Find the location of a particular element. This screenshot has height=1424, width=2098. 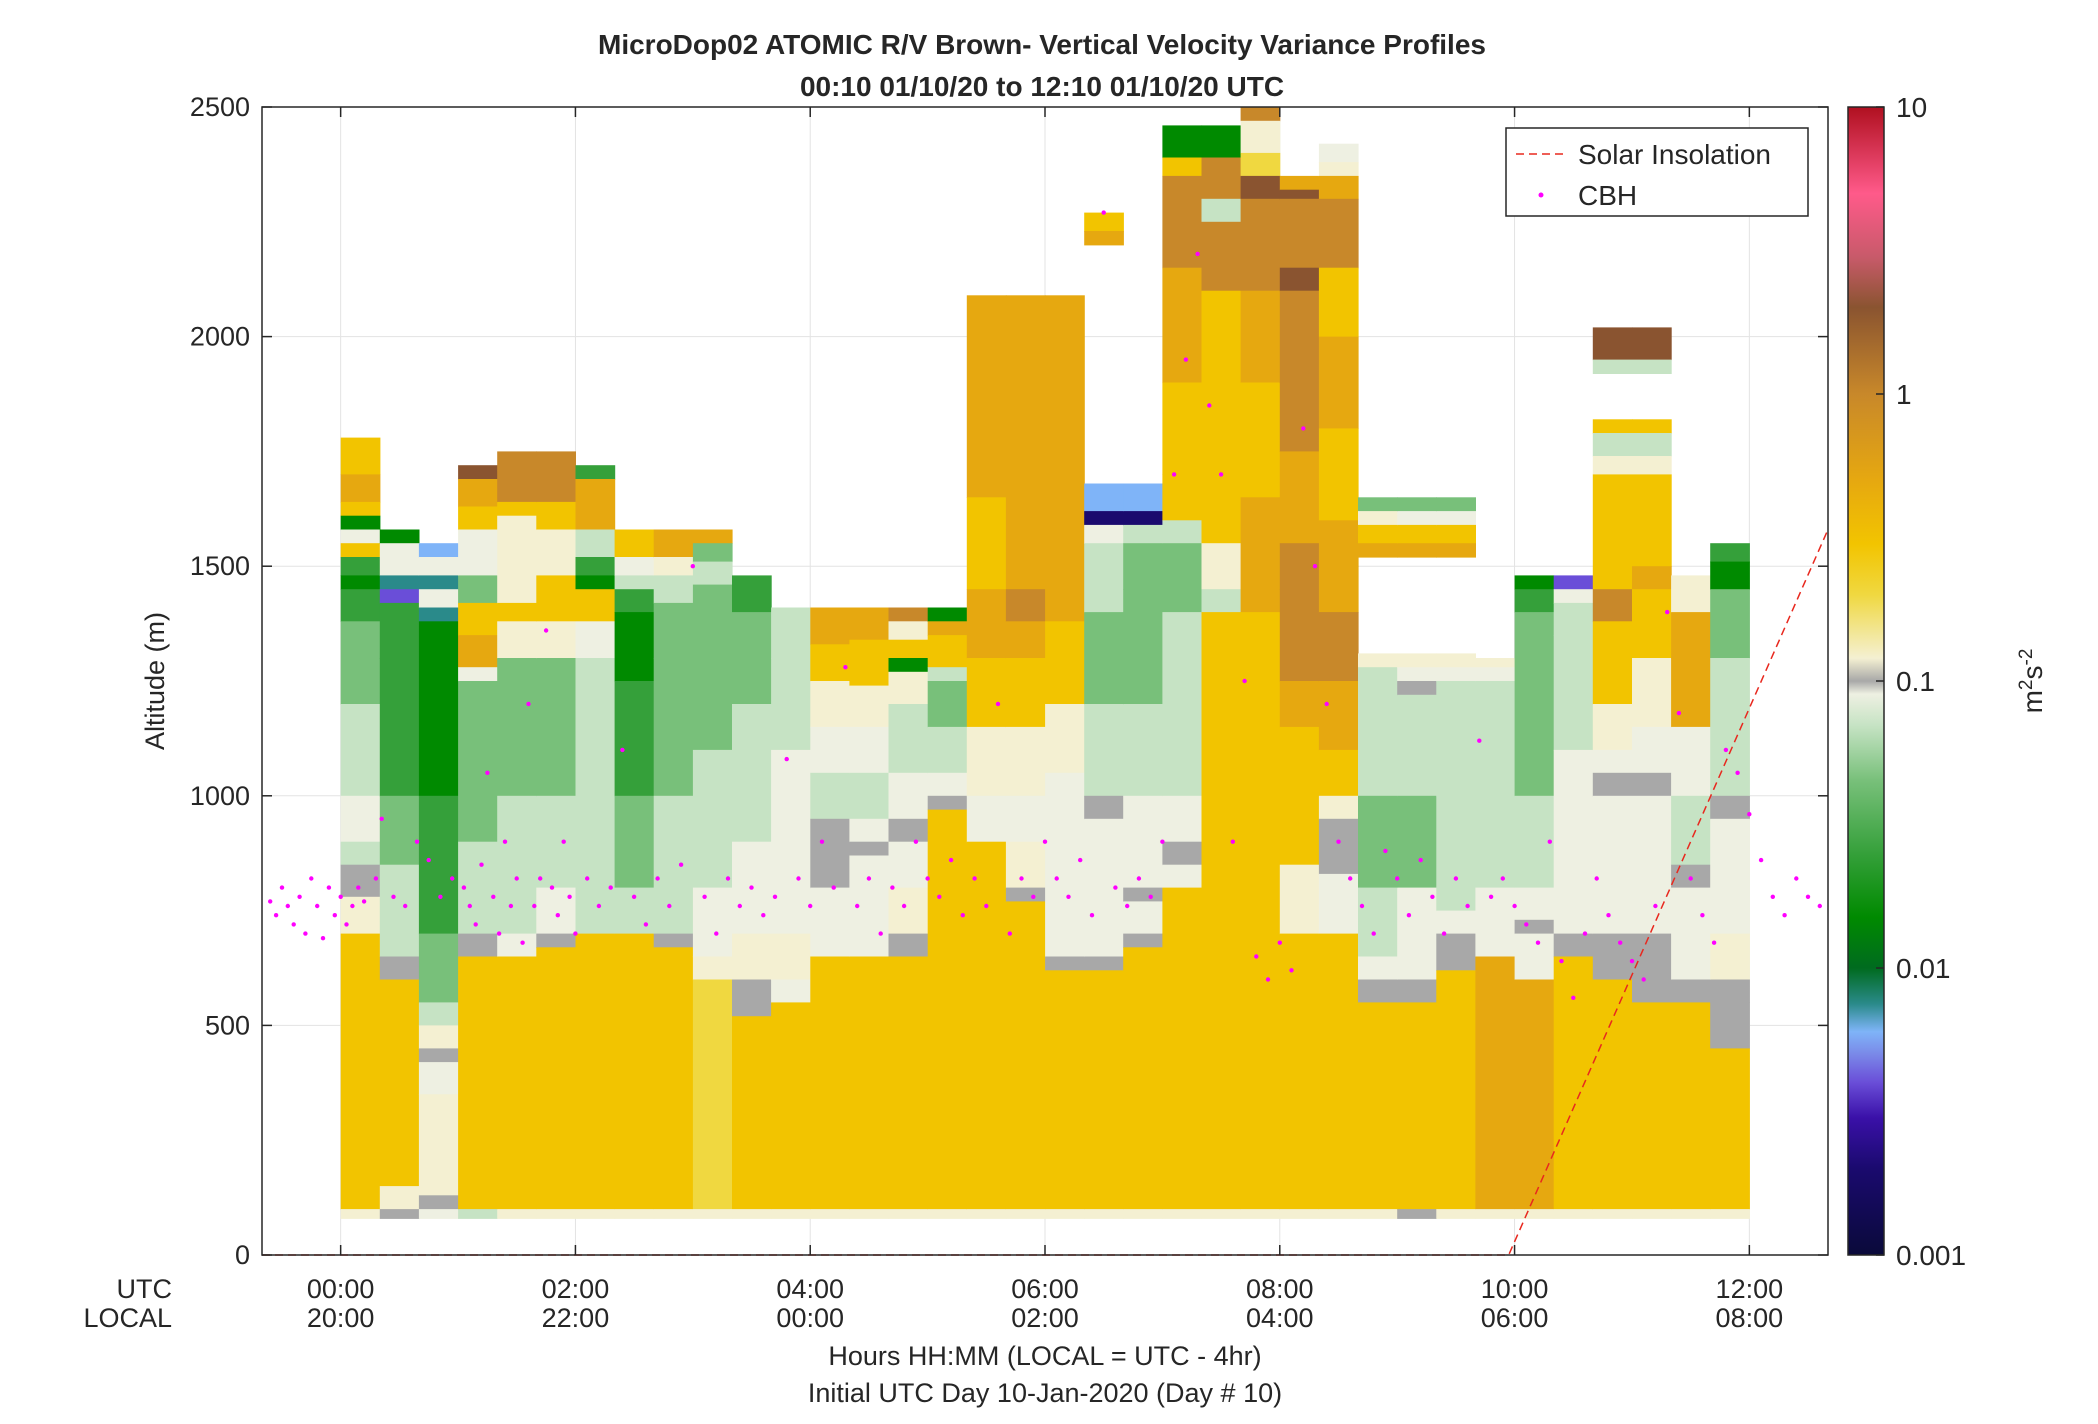

colorbar-label-sup2: -2 is located at coordinates (2026, 657).